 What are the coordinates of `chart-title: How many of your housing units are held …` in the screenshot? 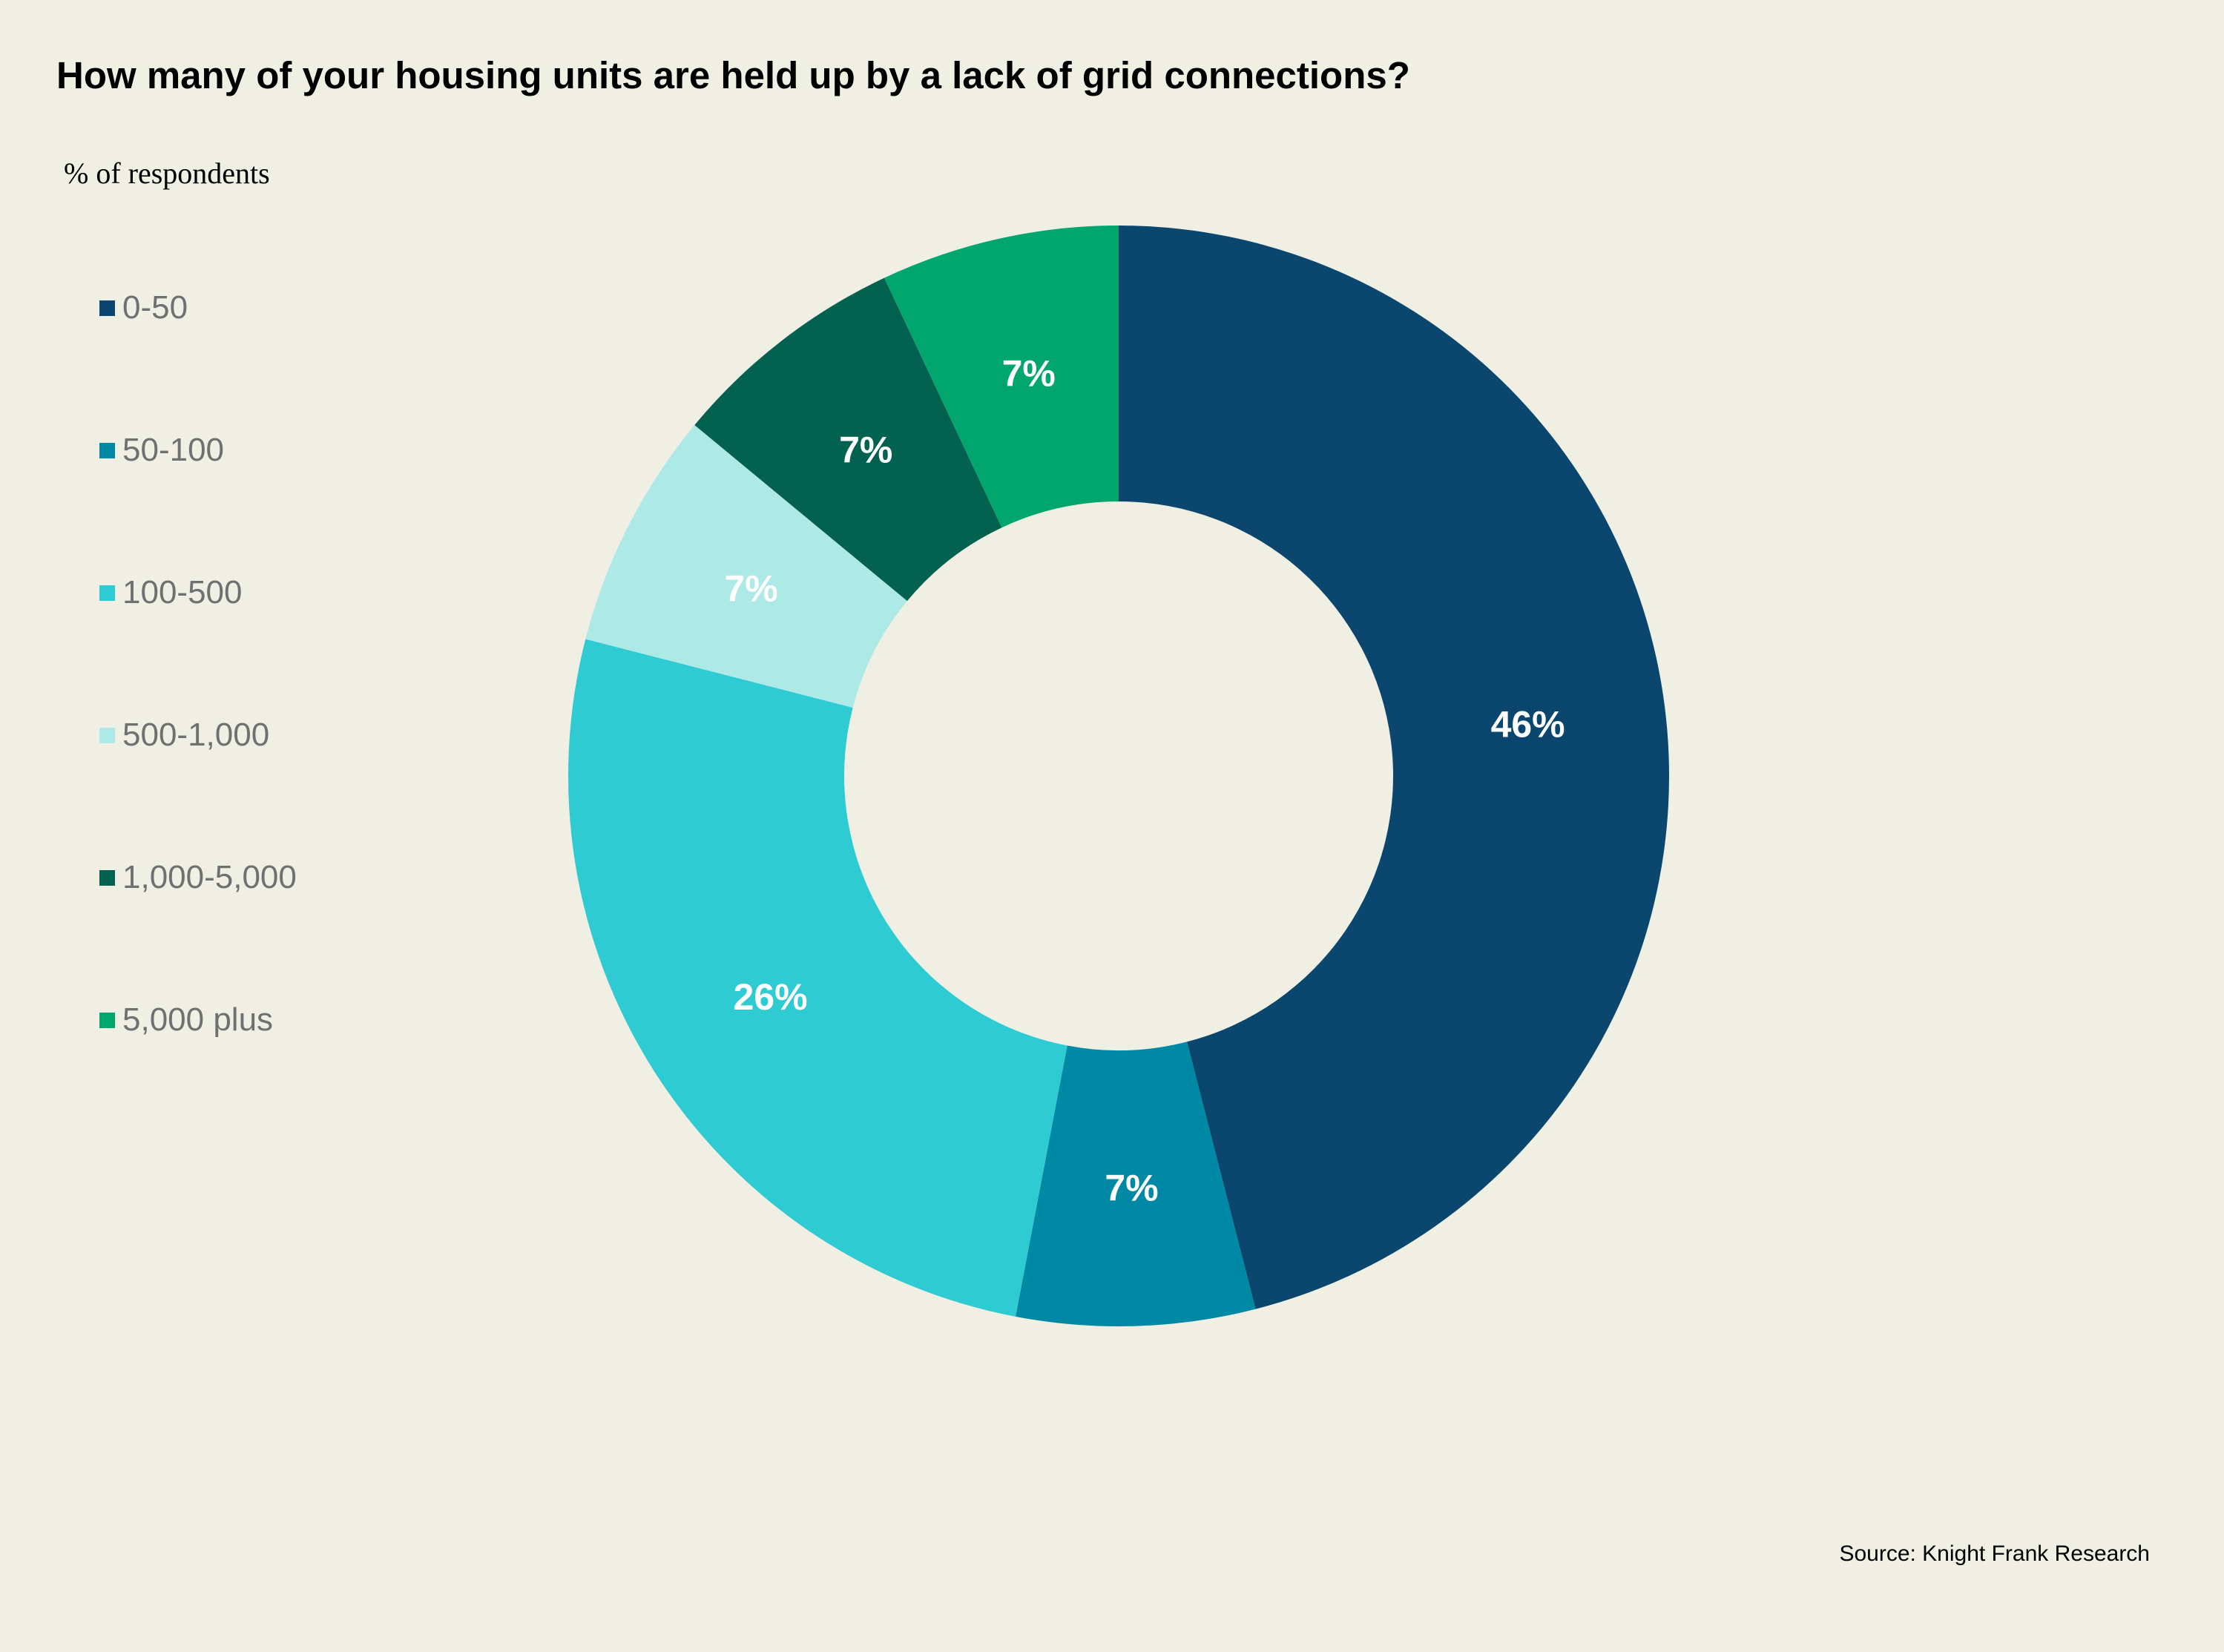 It's located at (733, 75).